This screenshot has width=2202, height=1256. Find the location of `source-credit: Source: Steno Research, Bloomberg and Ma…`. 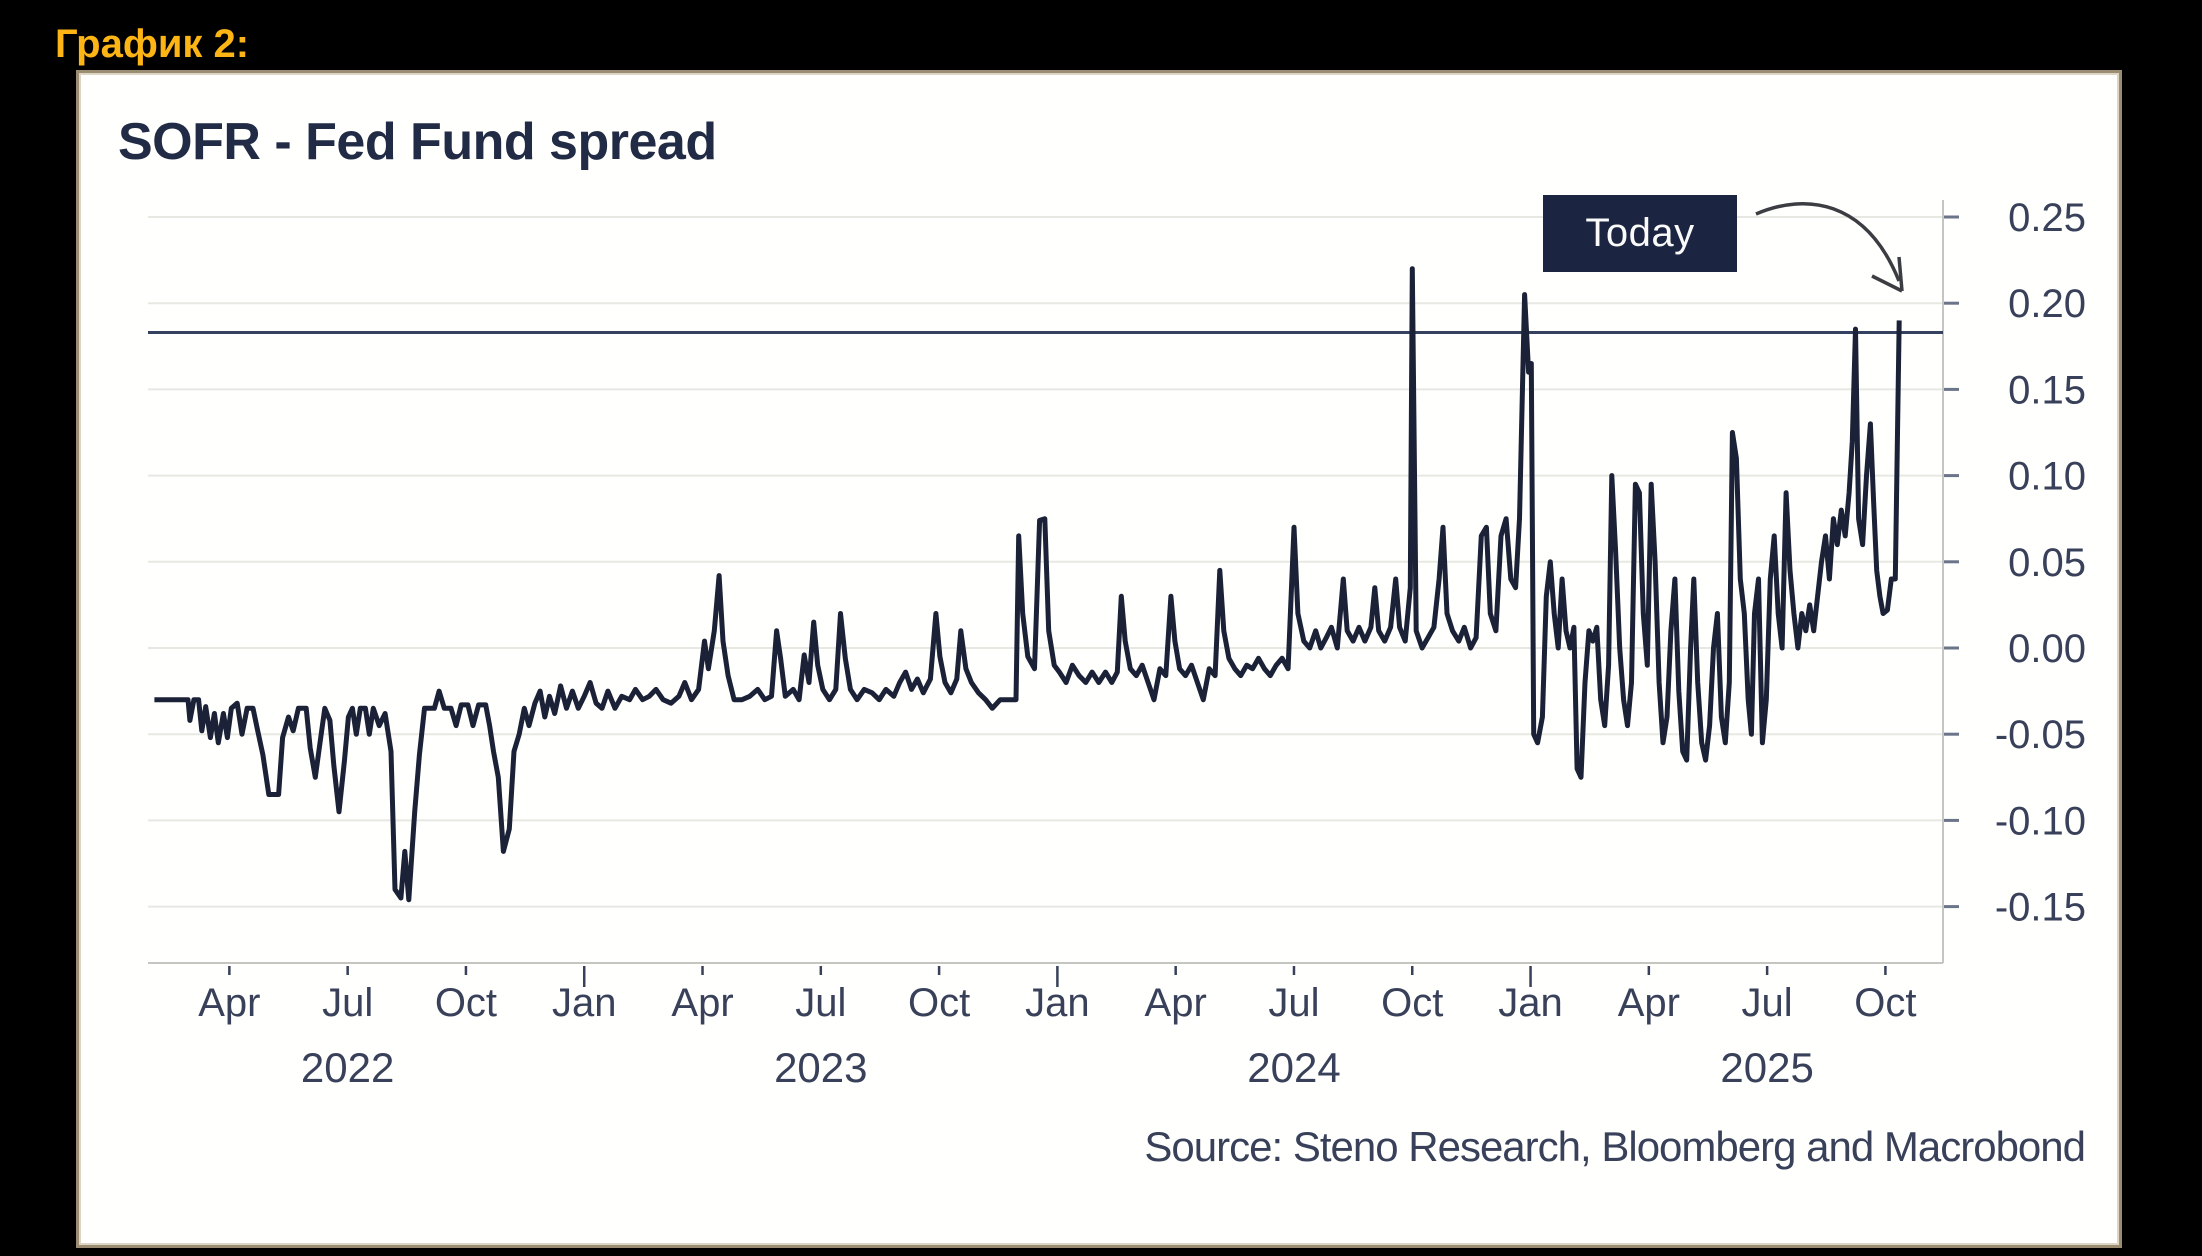

source-credit: Source: Steno Research, Bloomberg and Ma… is located at coordinates (1615, 1146).